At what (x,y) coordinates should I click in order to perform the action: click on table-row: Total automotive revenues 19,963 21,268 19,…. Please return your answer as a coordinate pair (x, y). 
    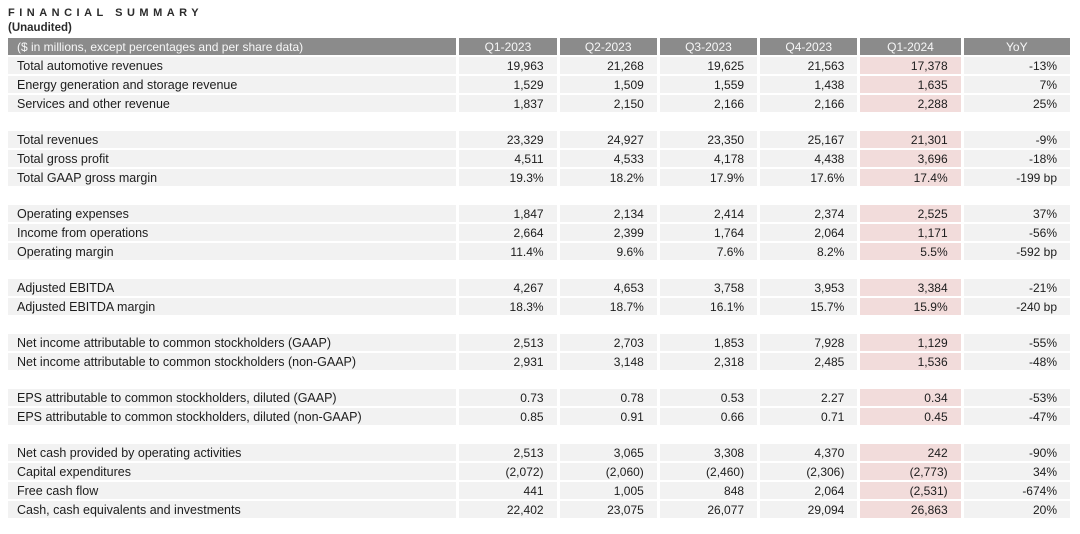
    Looking at the image, I should click on (539, 65).